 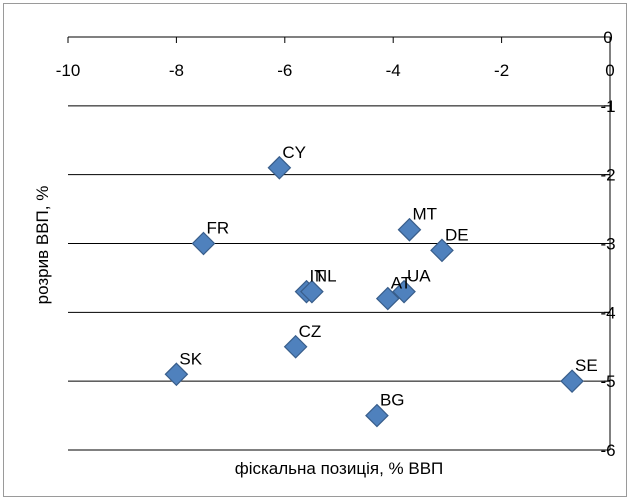 I want to click on data-point-se, so click(x=572, y=381).